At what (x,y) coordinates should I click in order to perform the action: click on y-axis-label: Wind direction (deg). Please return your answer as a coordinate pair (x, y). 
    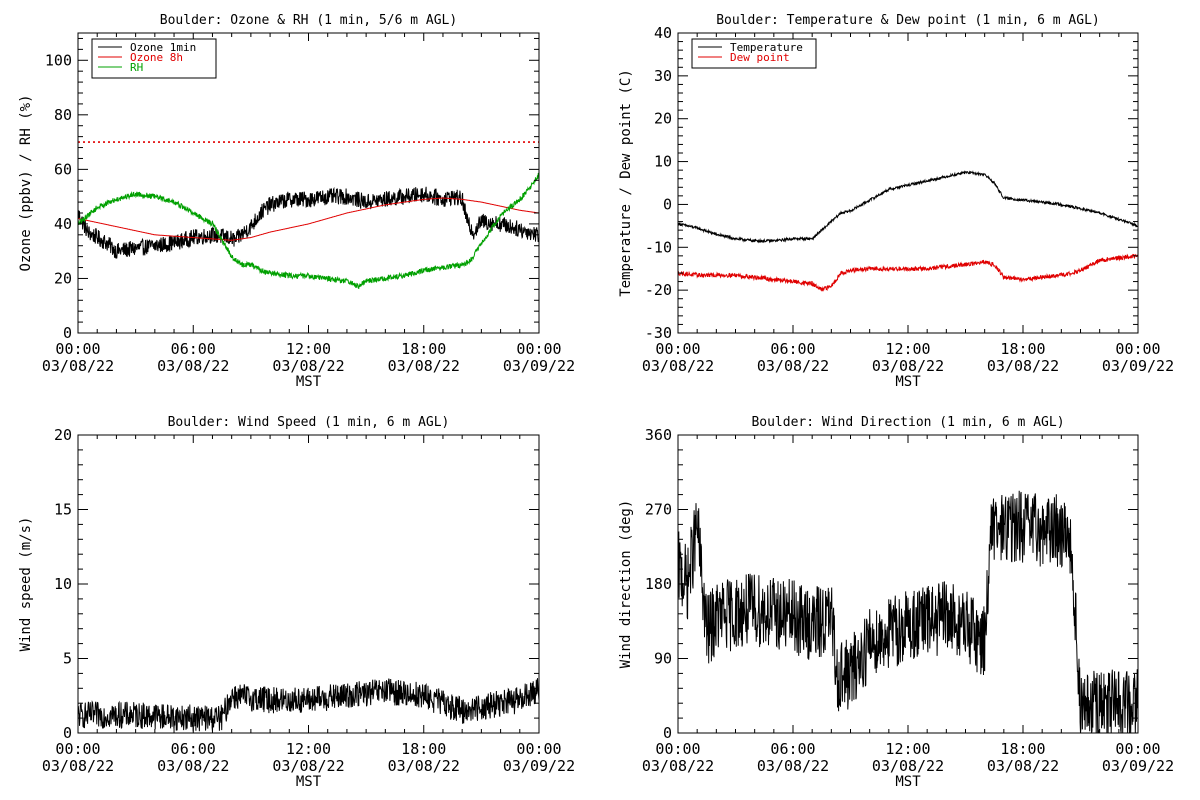
    Looking at the image, I should click on (626, 584).